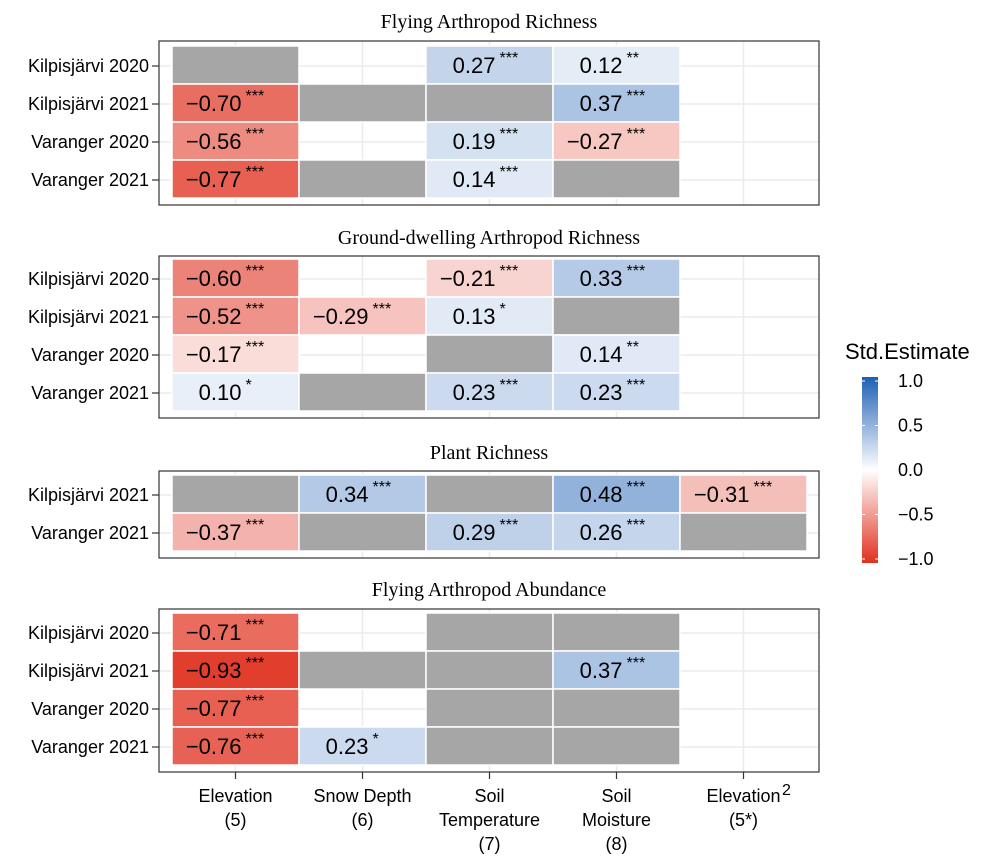  What do you see at coordinates (468, 278) in the screenshot?
I see `cell-value-label: −0.21` at bounding box center [468, 278].